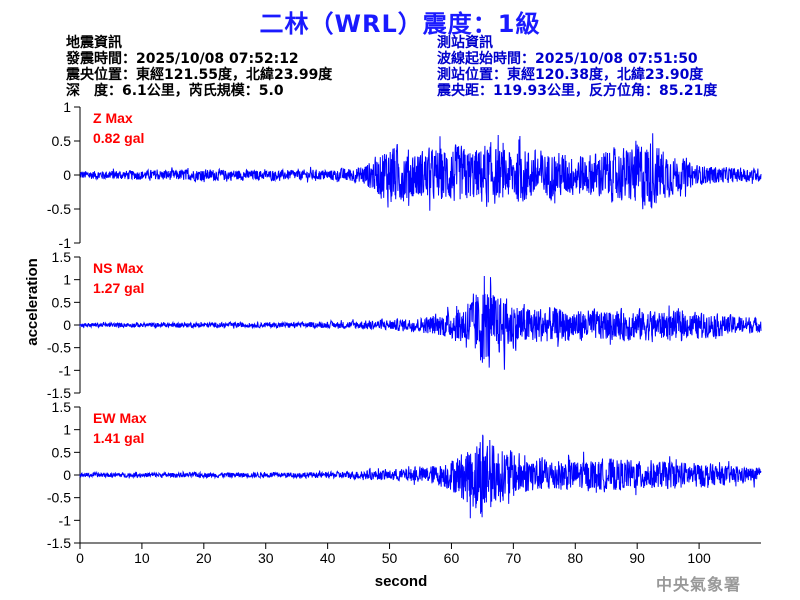 The height and width of the screenshot is (600, 800). I want to click on x-tick-label: 10, so click(142, 558).